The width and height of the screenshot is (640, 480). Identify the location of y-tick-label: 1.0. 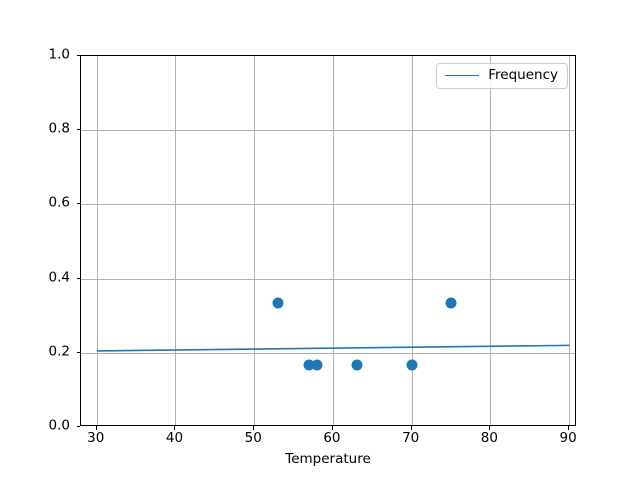
(59, 54).